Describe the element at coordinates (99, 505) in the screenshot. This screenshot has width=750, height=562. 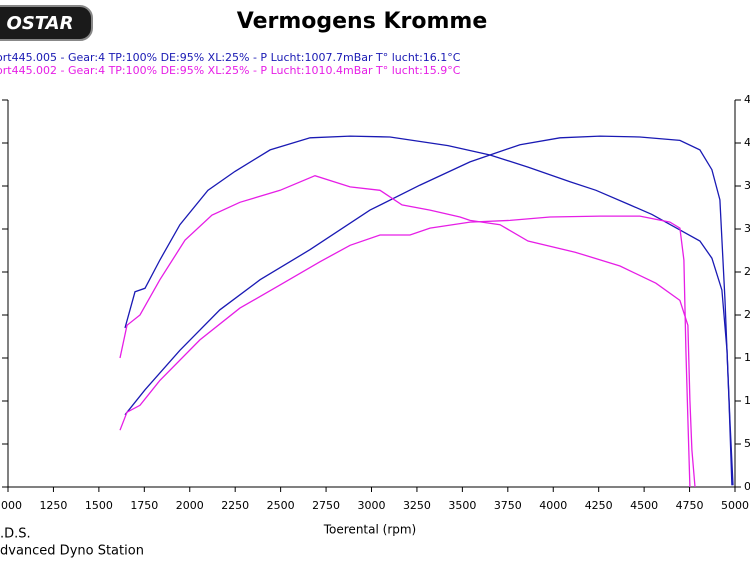
I see `x-tick-label: 1500` at that location.